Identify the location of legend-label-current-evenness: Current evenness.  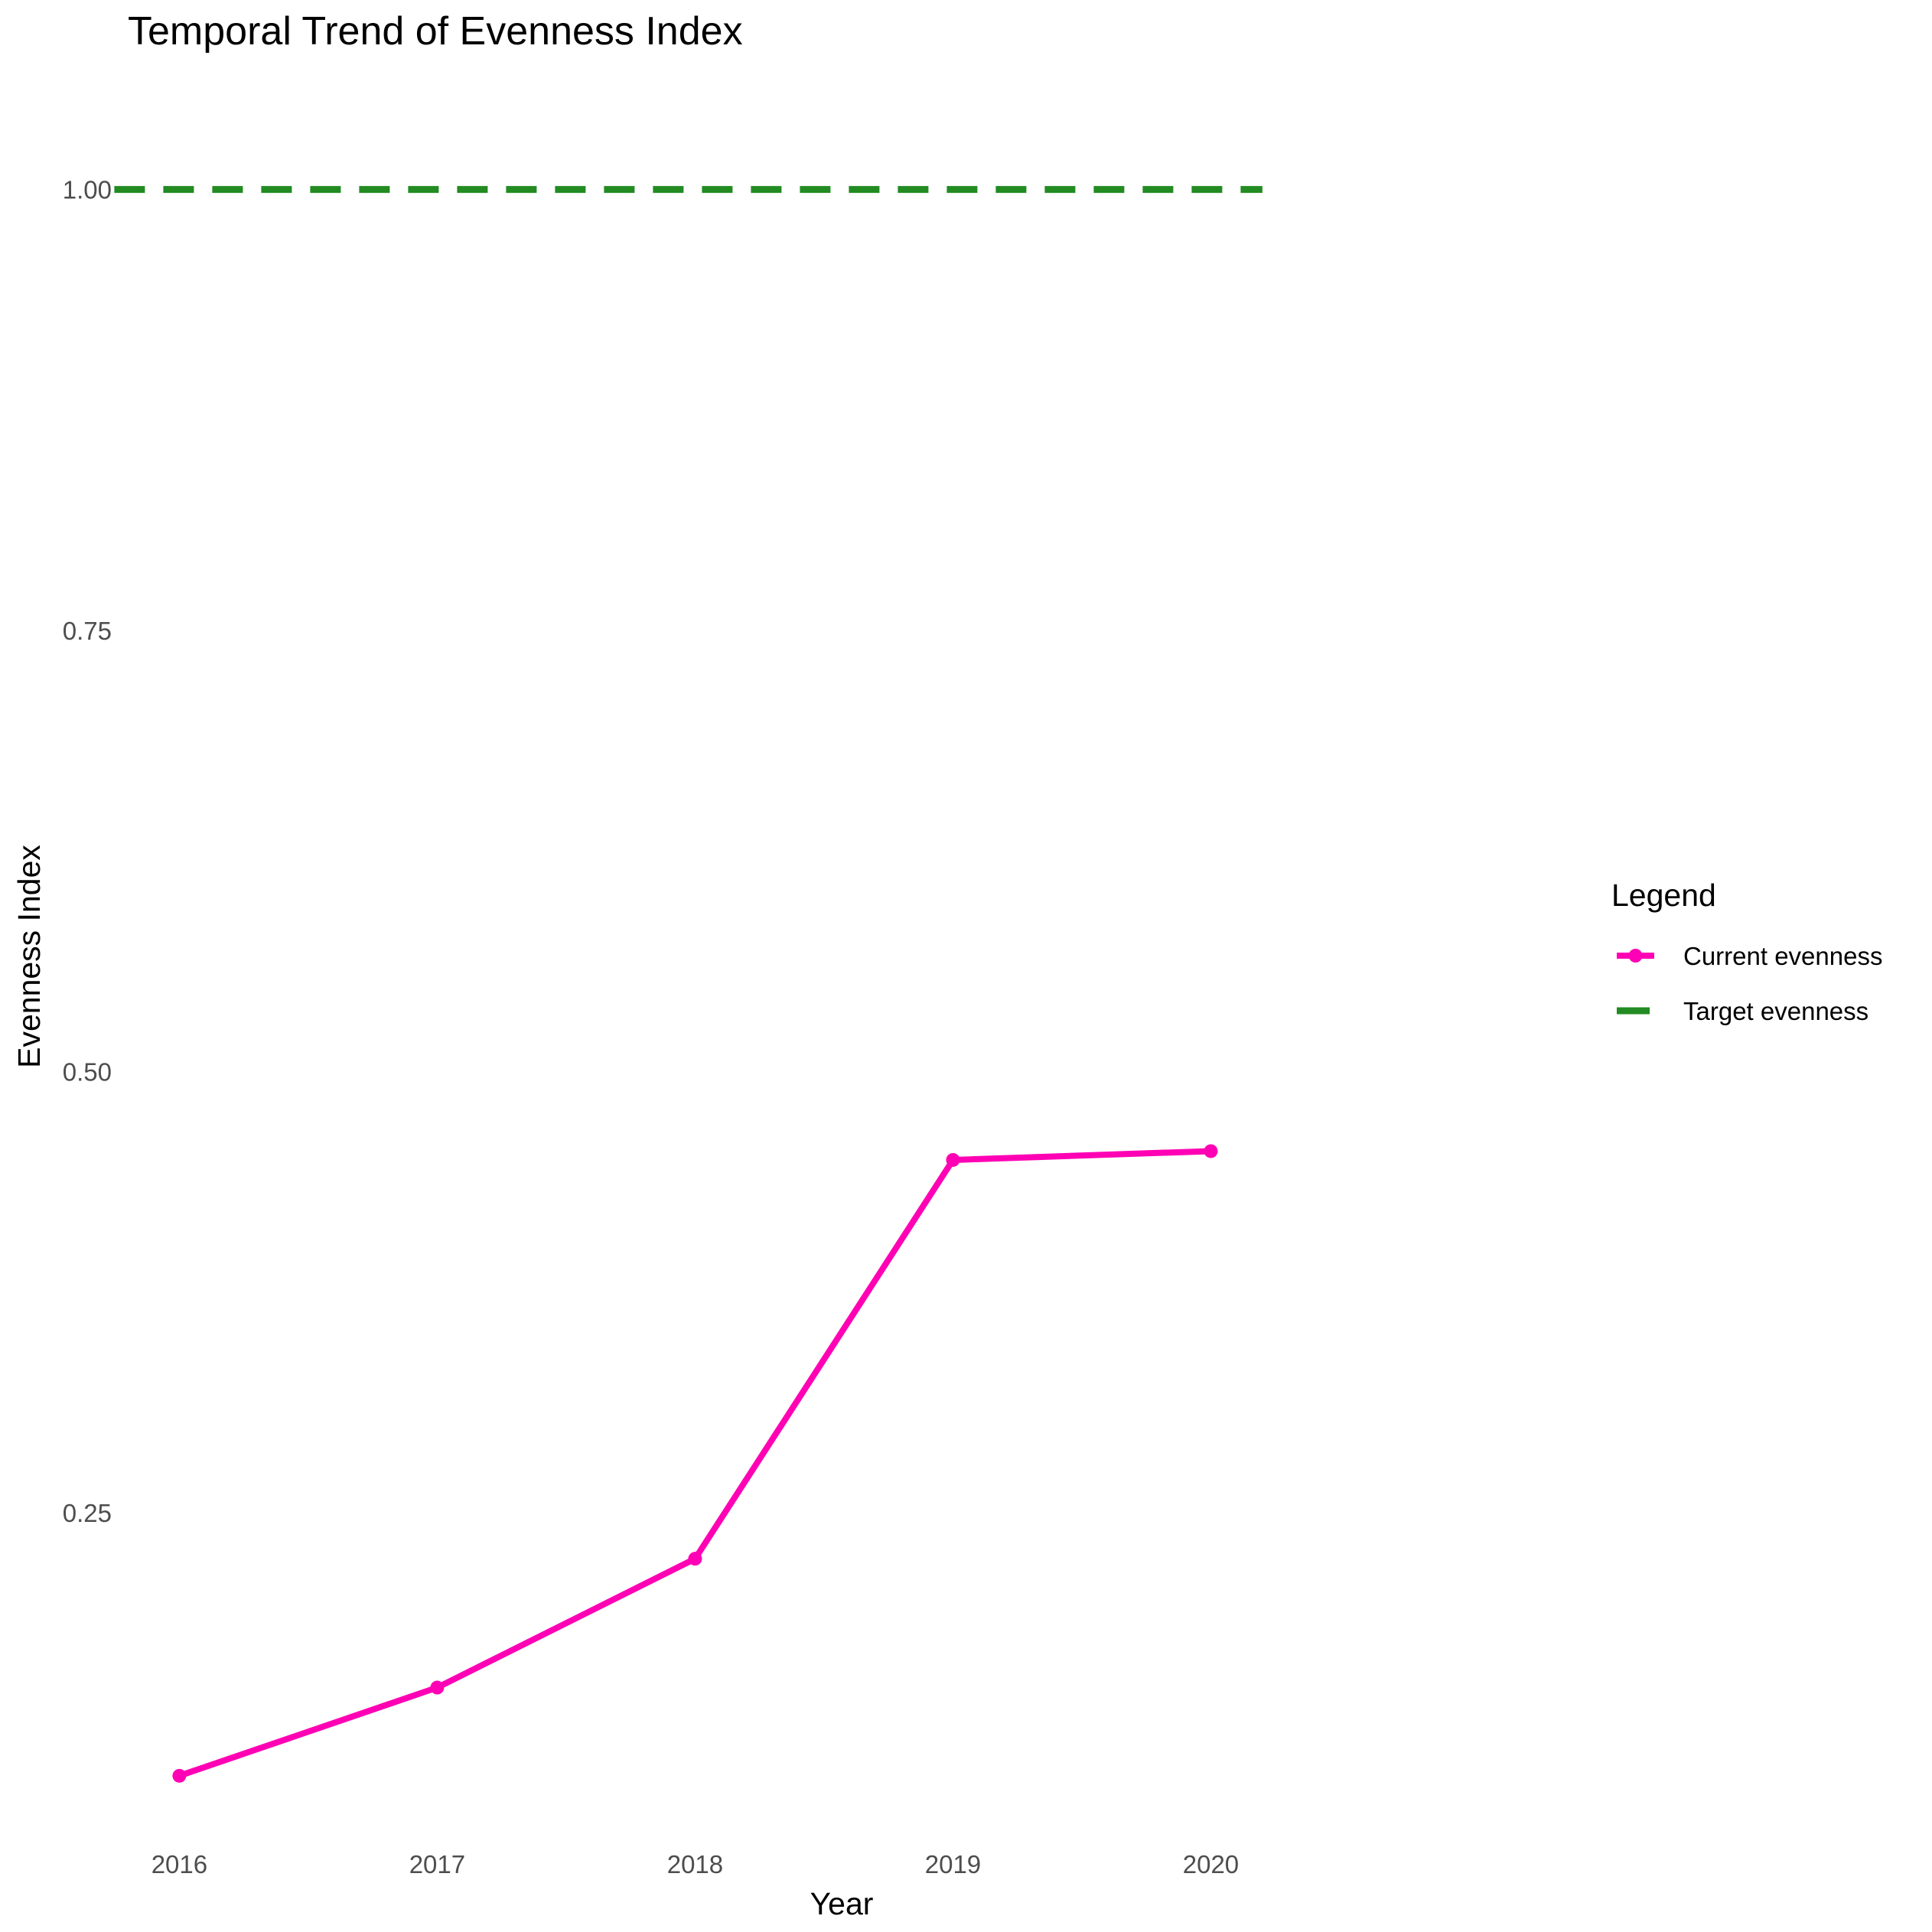
(1782, 956).